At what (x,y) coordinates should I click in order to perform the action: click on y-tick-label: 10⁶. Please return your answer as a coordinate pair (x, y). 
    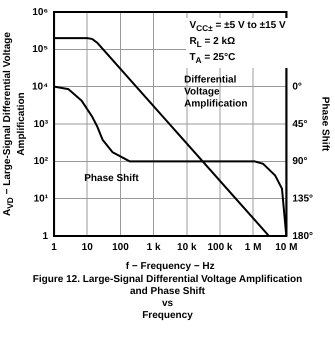
    Looking at the image, I should click on (40, 12).